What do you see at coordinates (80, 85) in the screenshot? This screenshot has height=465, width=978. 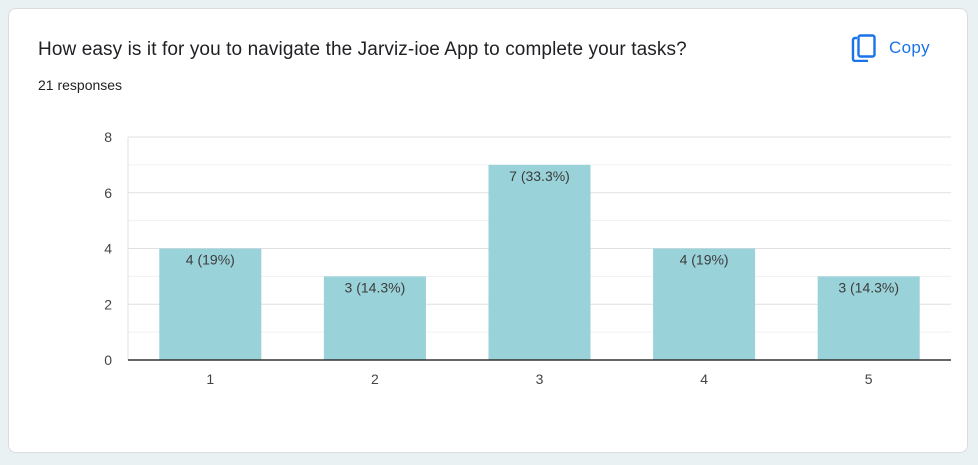 I see `response-count: 21 responses` at bounding box center [80, 85].